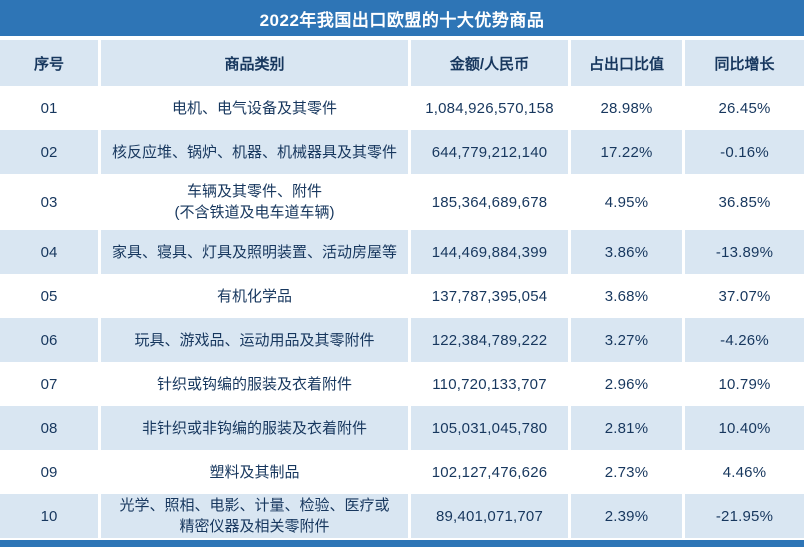 The width and height of the screenshot is (804, 547). I want to click on share-cell: 2.81%, so click(628, 428).